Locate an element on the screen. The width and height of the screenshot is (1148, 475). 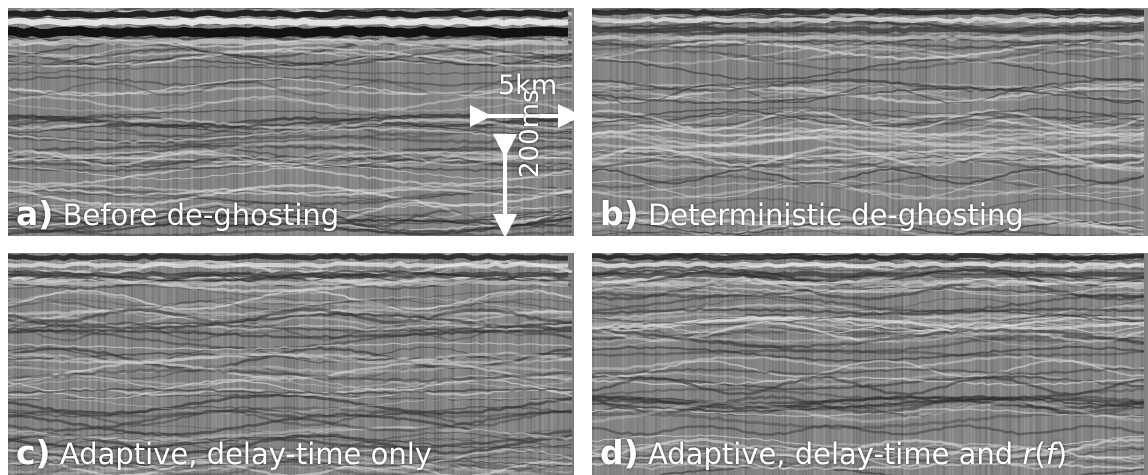
panel-b-caption: Deterministic de-ghosting is located at coordinates (835, 215).